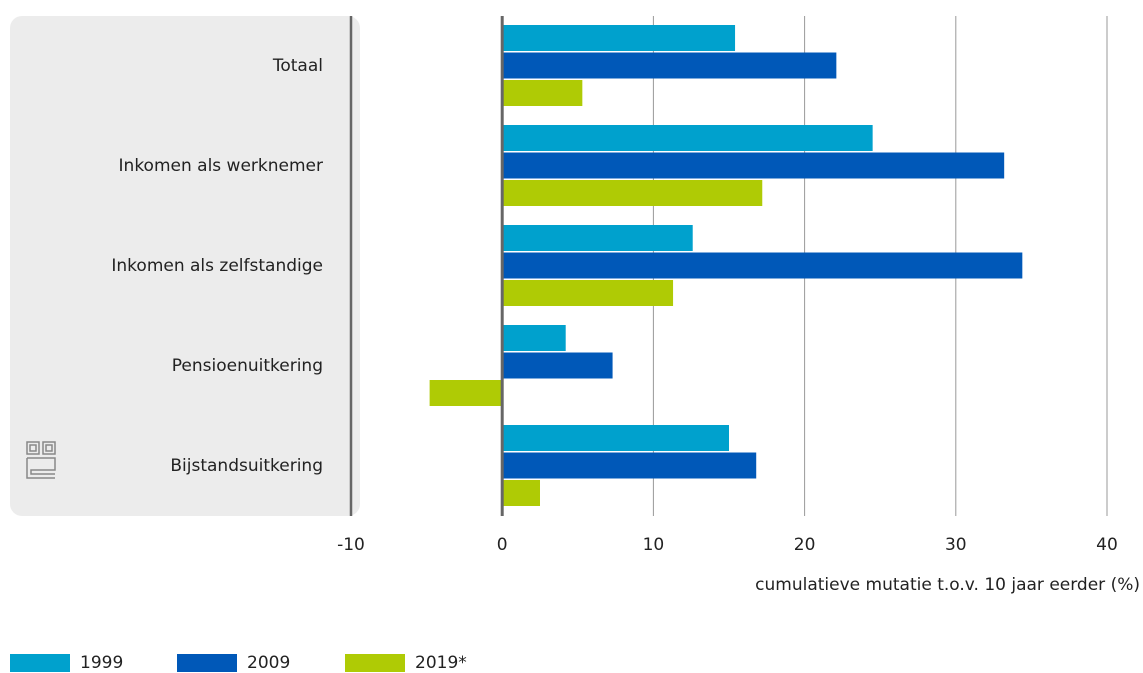 This screenshot has width=1143, height=673. What do you see at coordinates (1107, 545) in the screenshot?
I see `x-tick-label: 40` at bounding box center [1107, 545].